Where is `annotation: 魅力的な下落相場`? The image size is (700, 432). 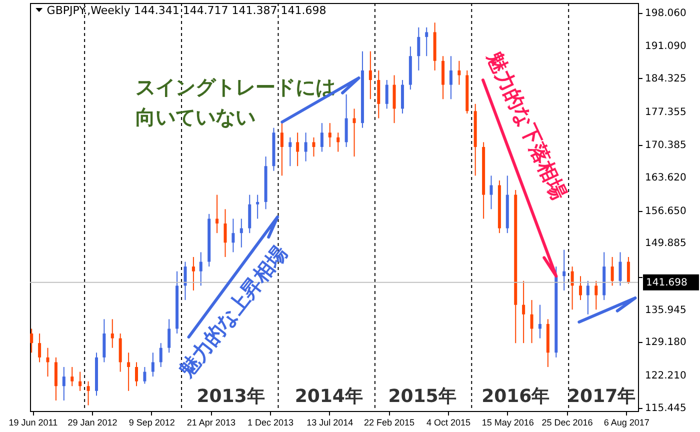
annotation: 魅力的な下落相場 is located at coordinates (527, 125).